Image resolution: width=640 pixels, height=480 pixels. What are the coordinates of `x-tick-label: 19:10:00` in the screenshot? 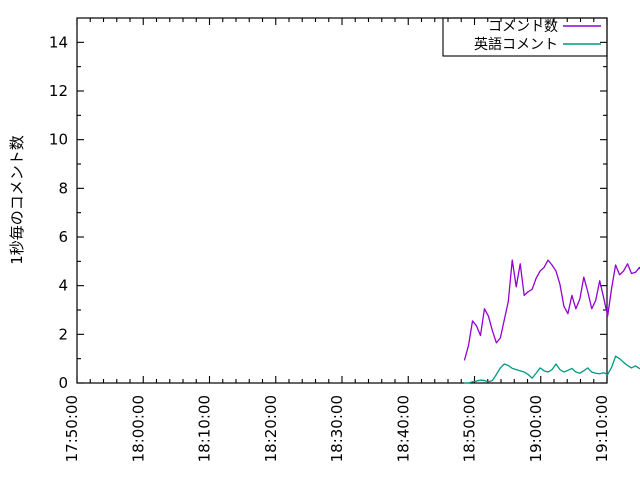 It's located at (602, 428).